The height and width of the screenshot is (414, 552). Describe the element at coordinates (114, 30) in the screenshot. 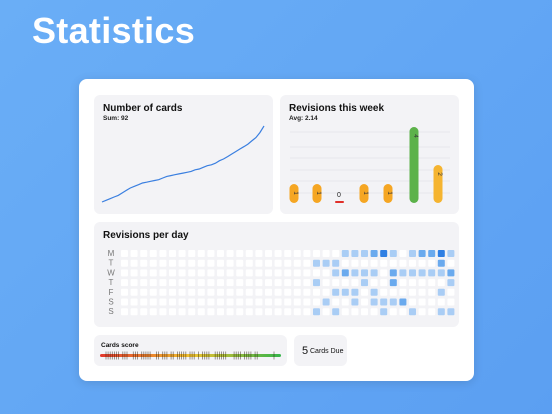

I see `page-title: Statistics` at that location.